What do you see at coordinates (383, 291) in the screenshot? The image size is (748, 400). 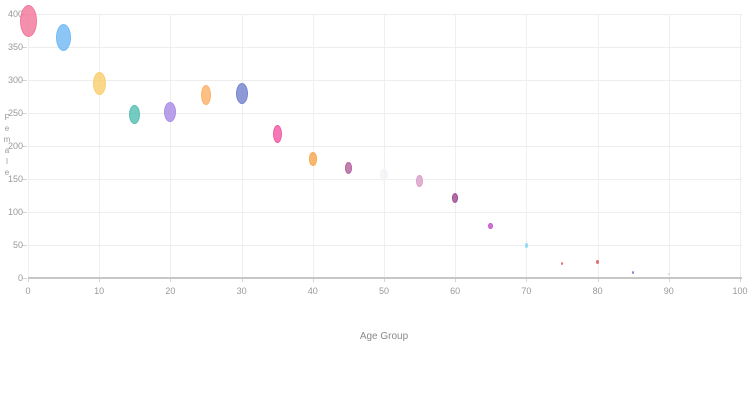 I see `x-axis-tick-label: 50` at bounding box center [383, 291].